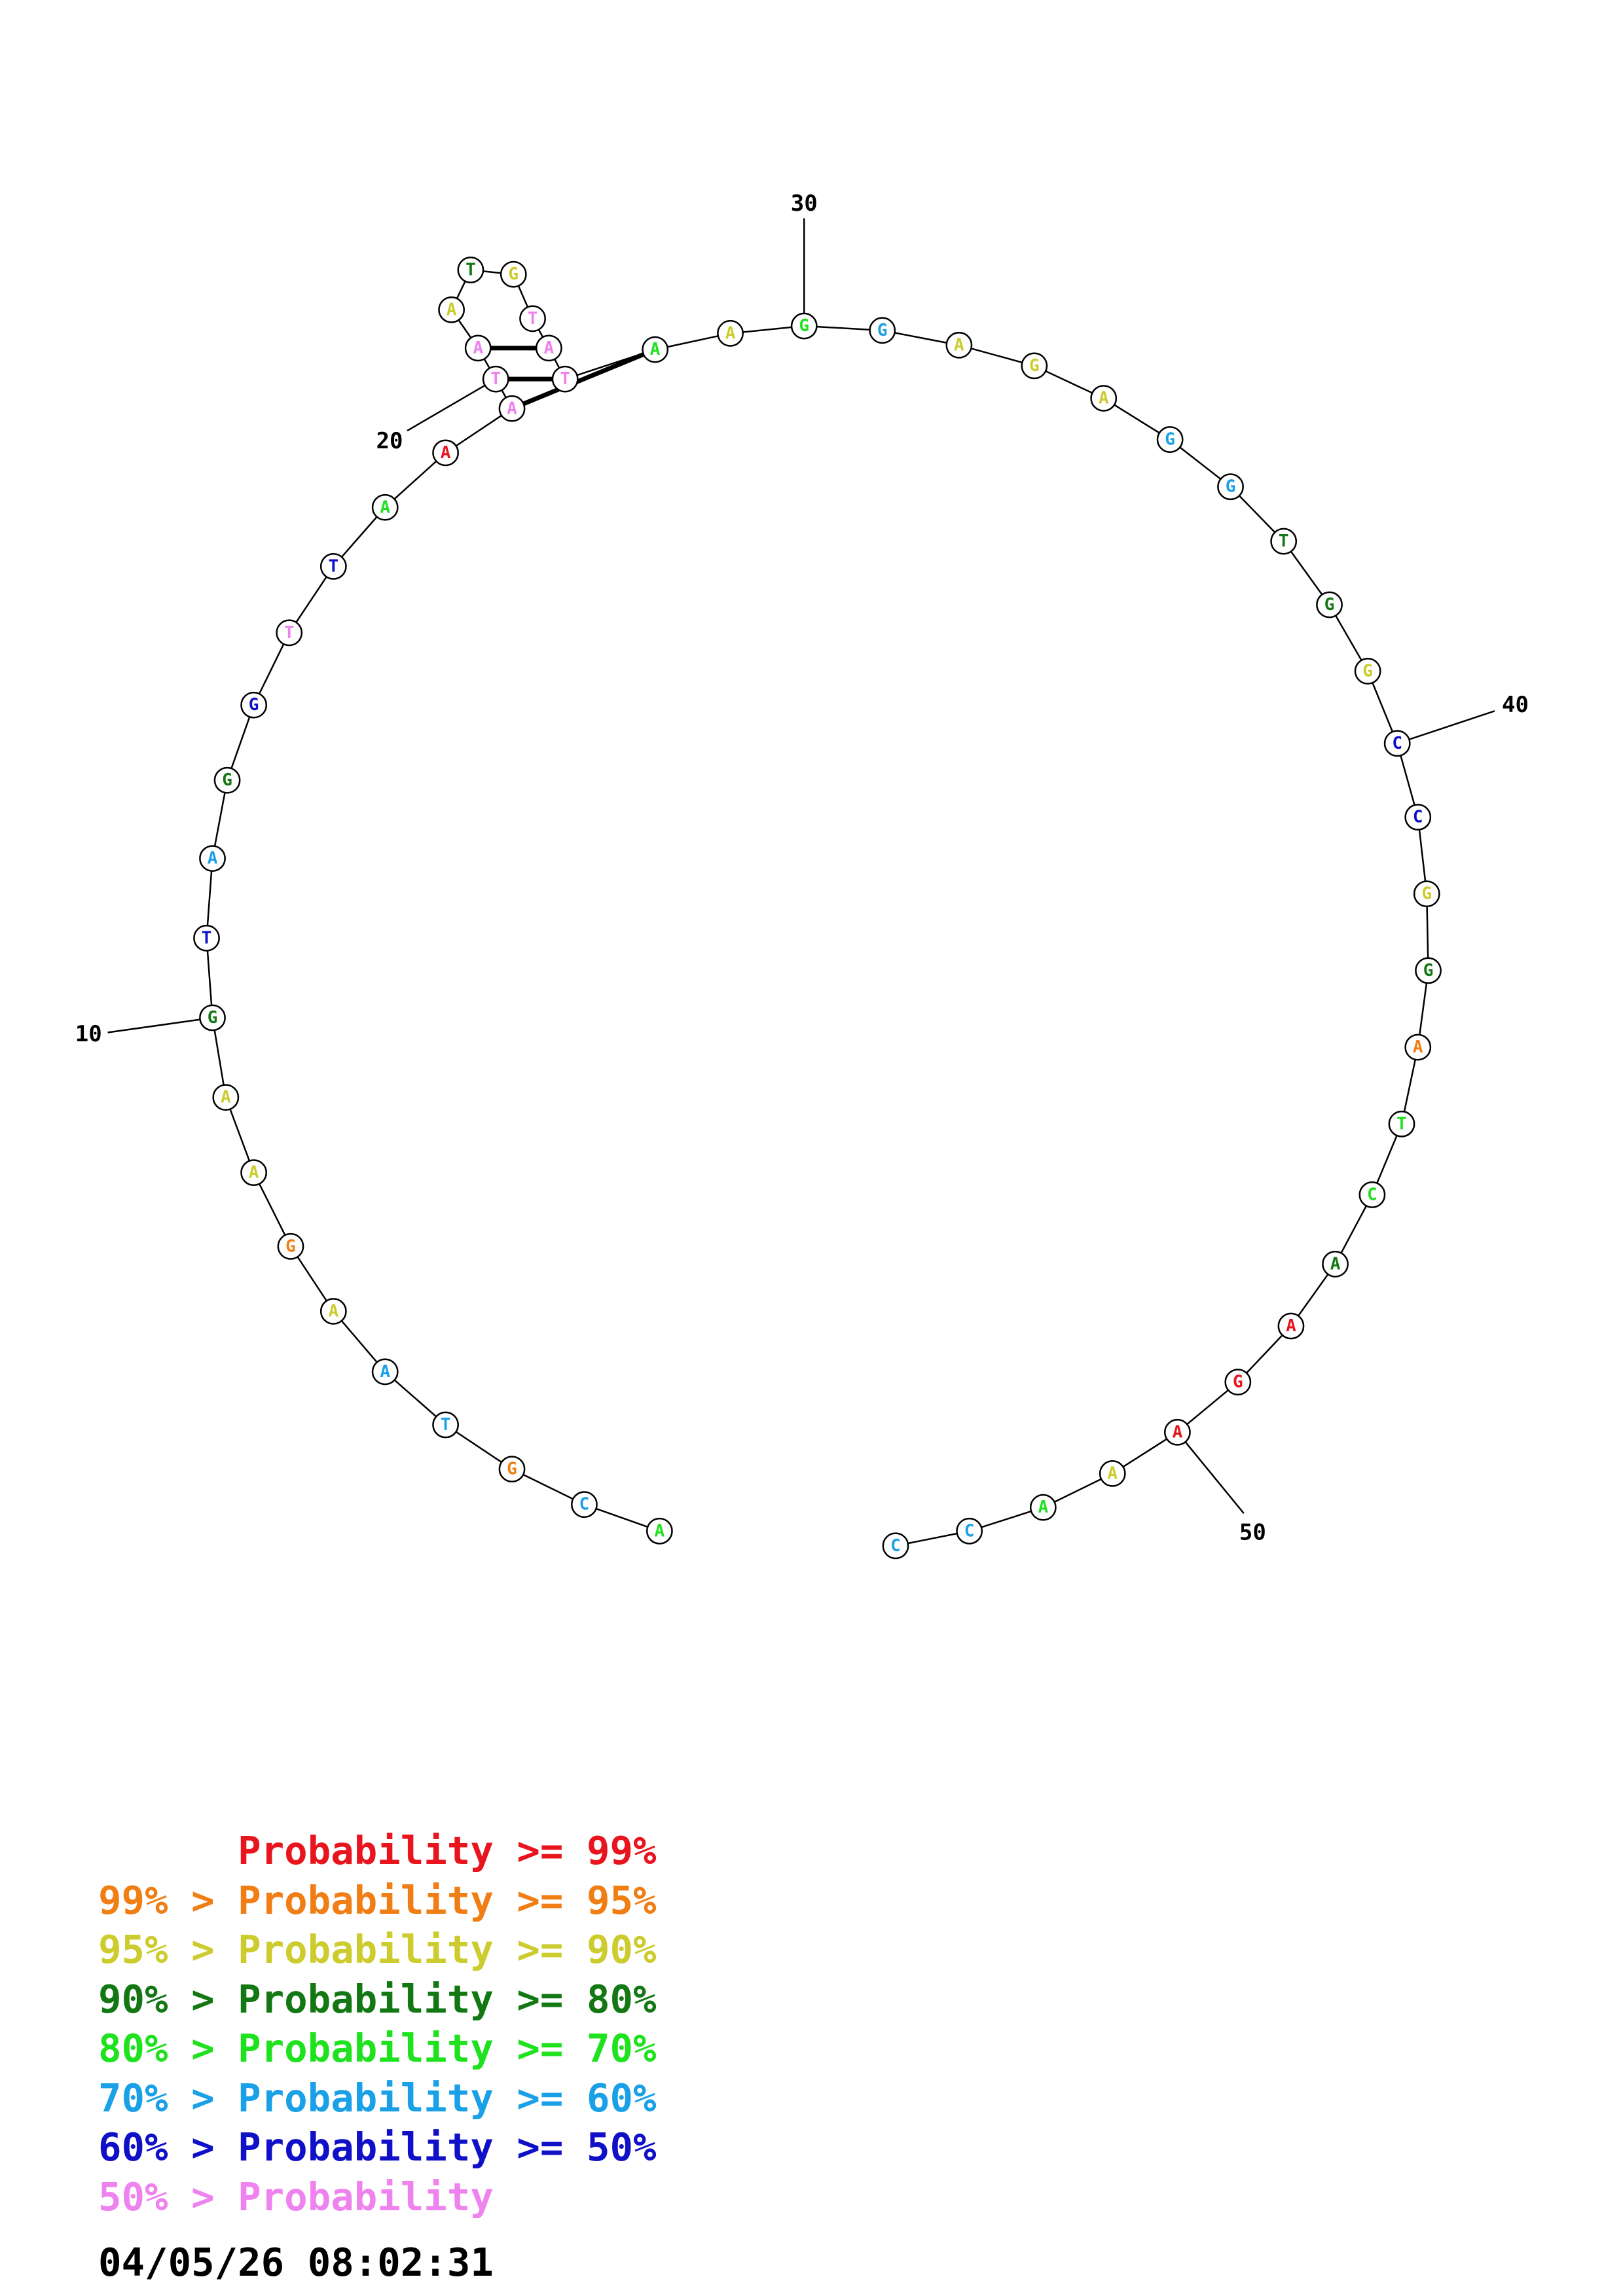 The height and width of the screenshot is (2296, 1623). Describe the element at coordinates (168, 2048) in the screenshot. I see `legend-prefix: 80% >` at that location.